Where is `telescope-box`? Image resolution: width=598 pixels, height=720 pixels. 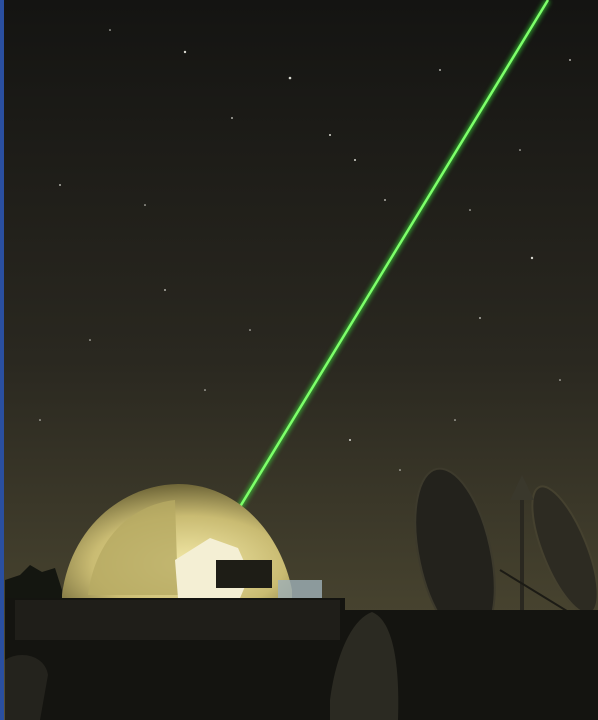 telescope-box is located at coordinates (244, 574).